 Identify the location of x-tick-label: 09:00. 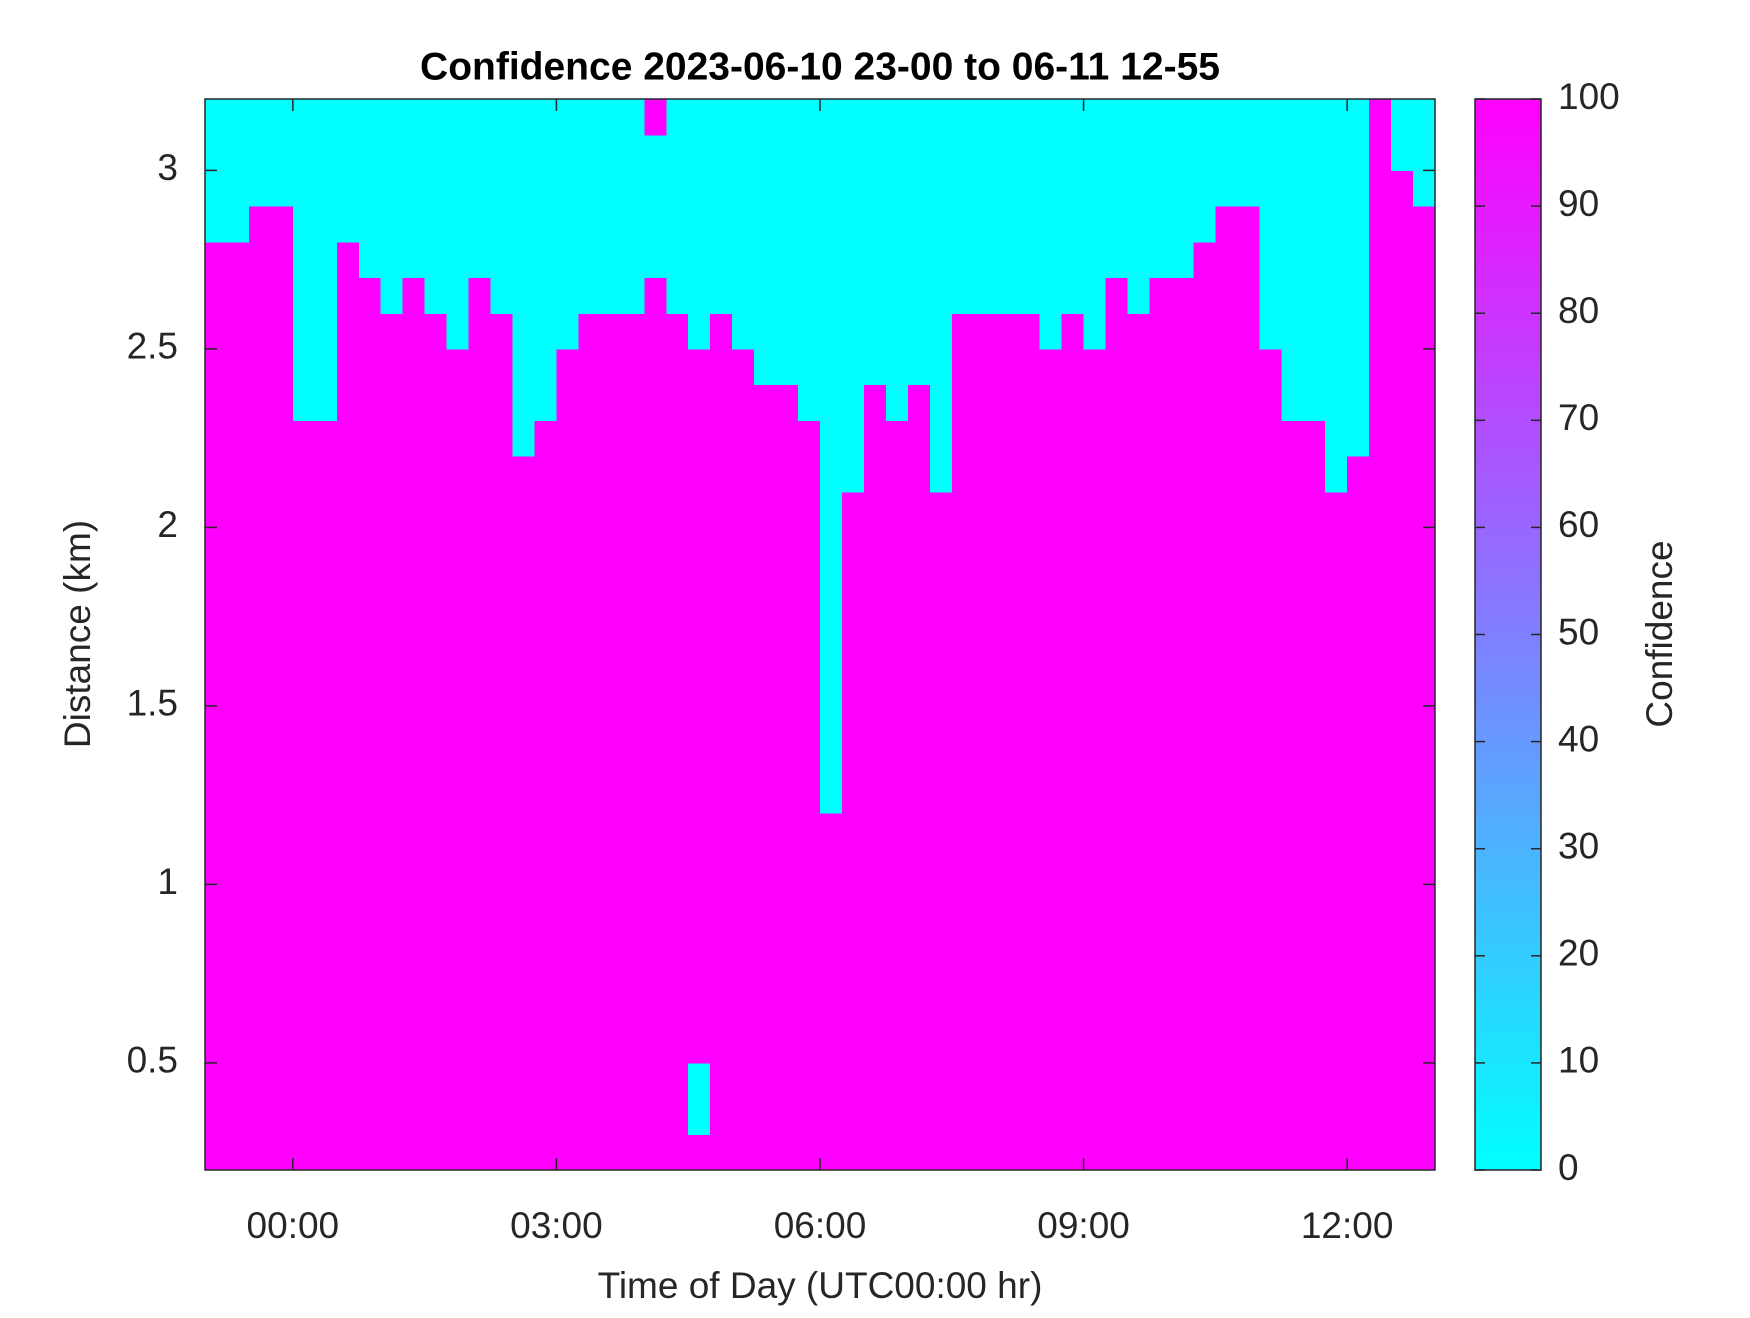
(1083, 1225).